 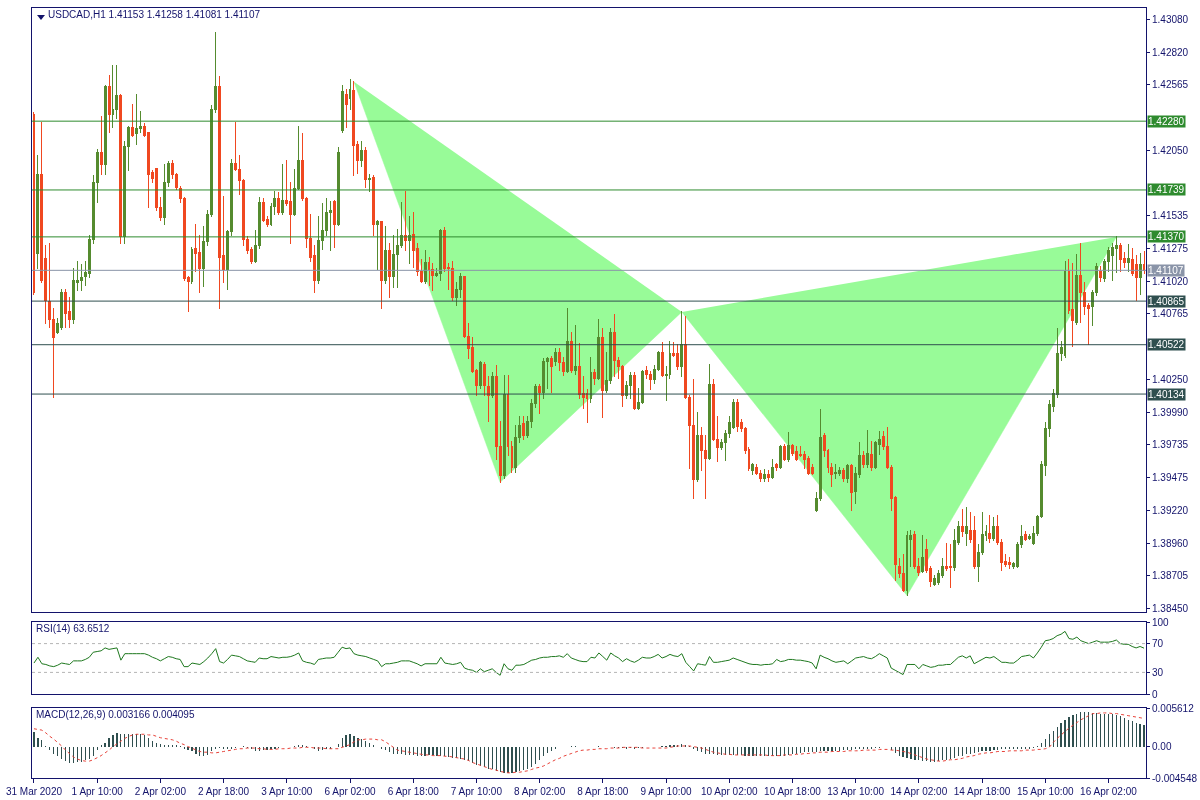 I want to click on y-tick-label: 1.39220, so click(x=1170, y=510).